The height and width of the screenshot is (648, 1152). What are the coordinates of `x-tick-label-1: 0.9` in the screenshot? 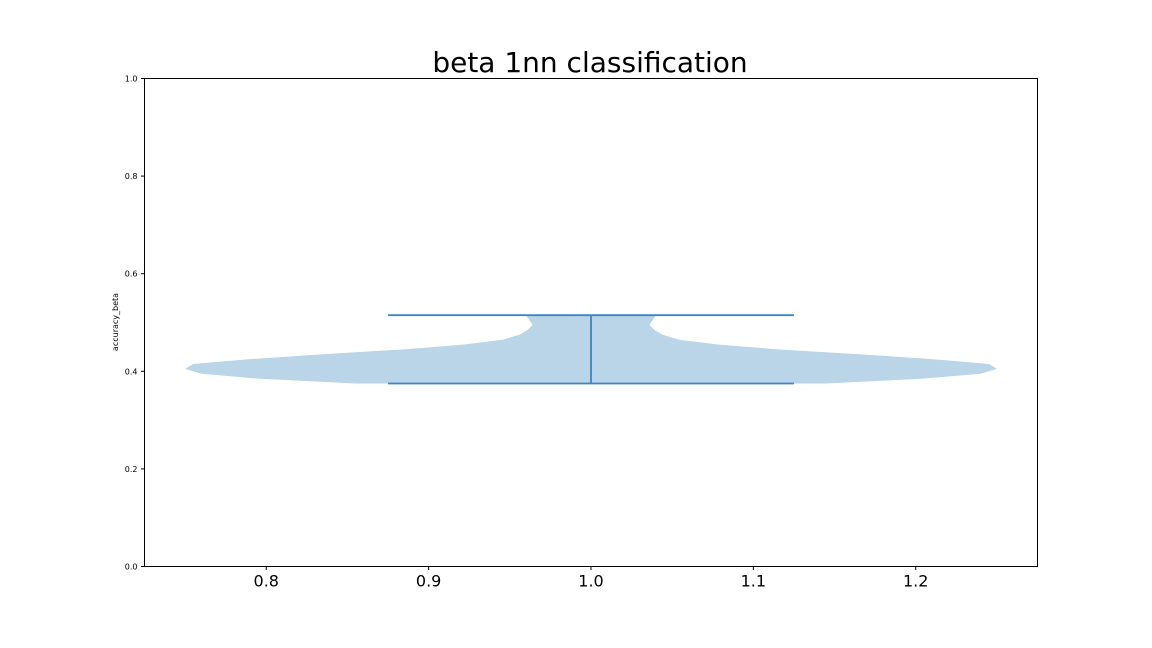 It's located at (428, 581).